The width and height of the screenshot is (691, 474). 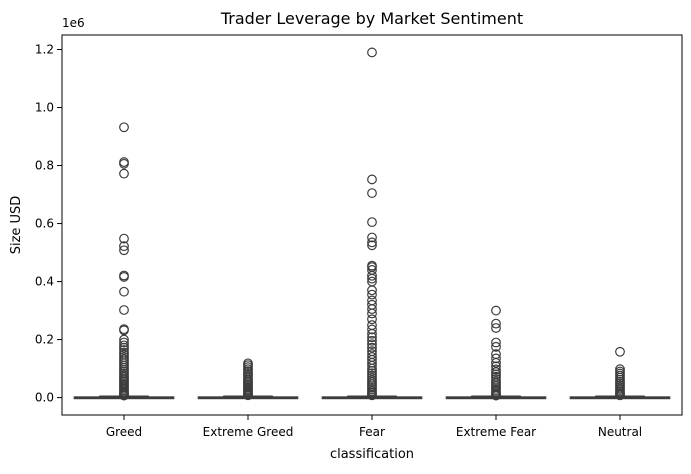 I want to click on y-axis-offset-label: 1e6, so click(x=73, y=23).